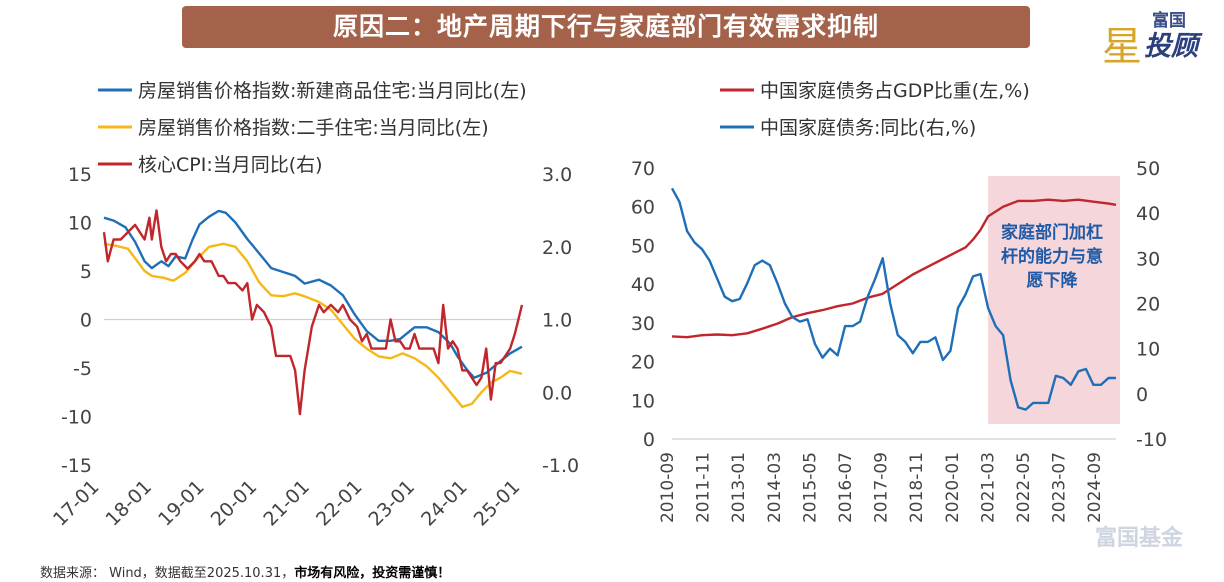  I want to click on watermark-text: 富国基金, so click(1139, 538).